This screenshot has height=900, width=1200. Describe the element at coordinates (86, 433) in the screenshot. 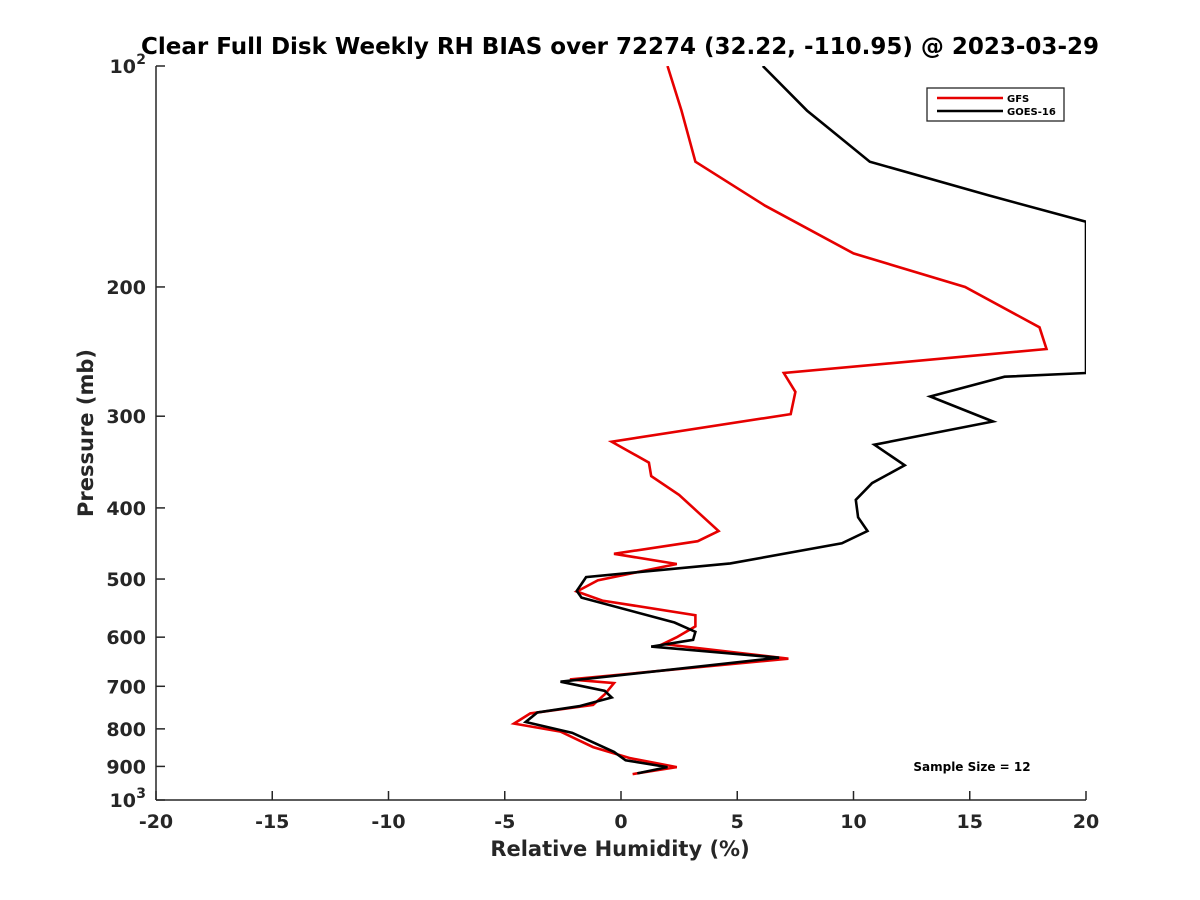

I see `y-axis-label: Pressure (mb)` at that location.